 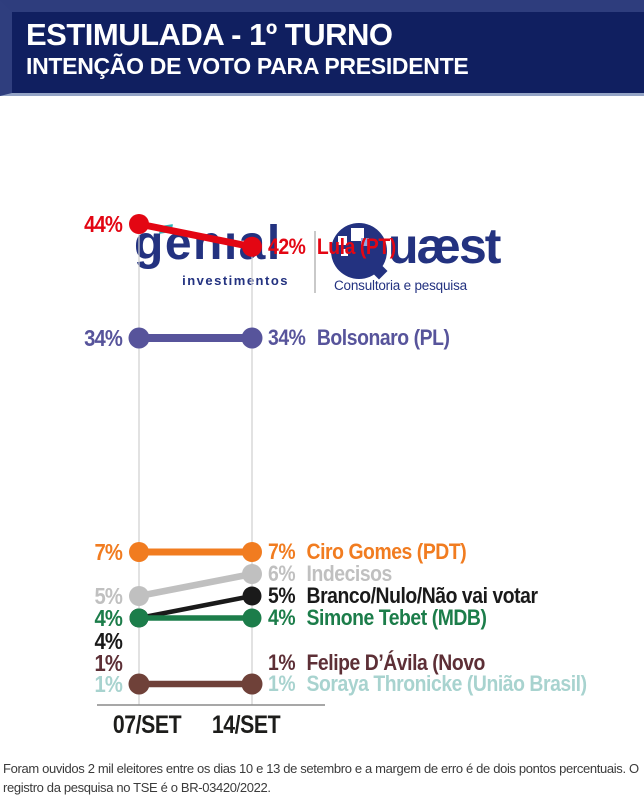 What do you see at coordinates (247, 66) in the screenshot?
I see `page-subtitle: INTENÇÃO DE VOTO PARA PRESIDENTE` at bounding box center [247, 66].